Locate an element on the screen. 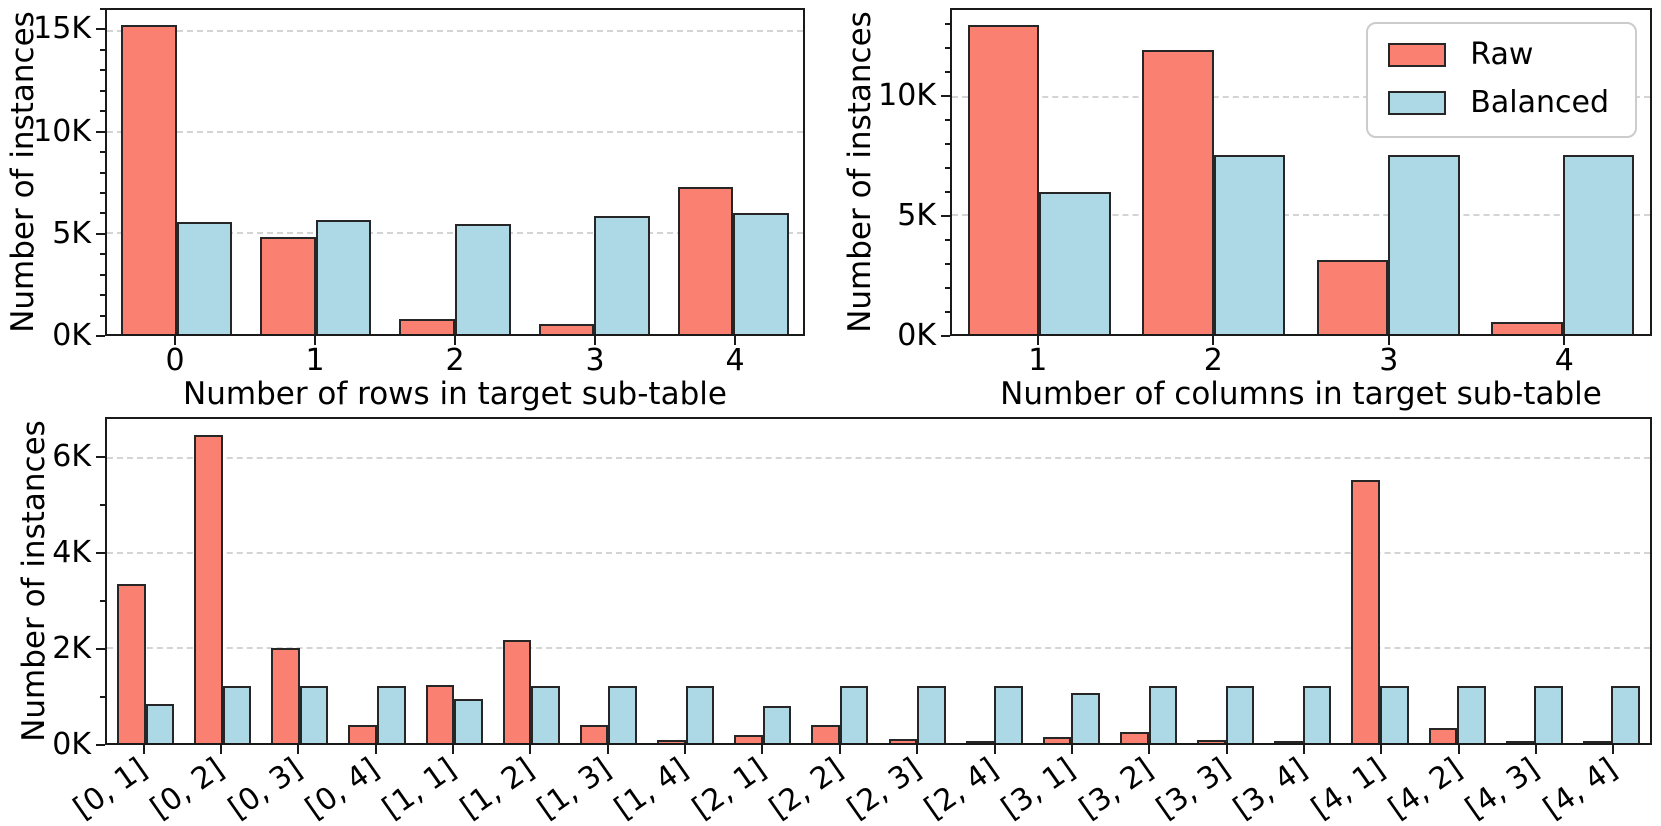  columns-x-axis-label: Number of columns in target sub-table is located at coordinates (1301, 394).